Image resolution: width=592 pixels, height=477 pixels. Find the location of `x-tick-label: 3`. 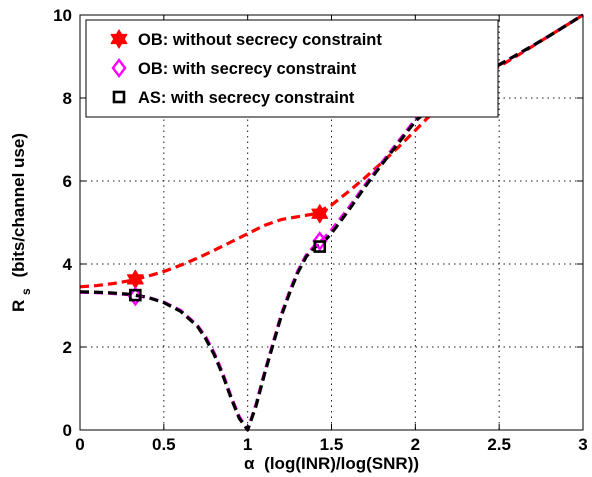

x-tick-label: 3 is located at coordinates (582, 444).